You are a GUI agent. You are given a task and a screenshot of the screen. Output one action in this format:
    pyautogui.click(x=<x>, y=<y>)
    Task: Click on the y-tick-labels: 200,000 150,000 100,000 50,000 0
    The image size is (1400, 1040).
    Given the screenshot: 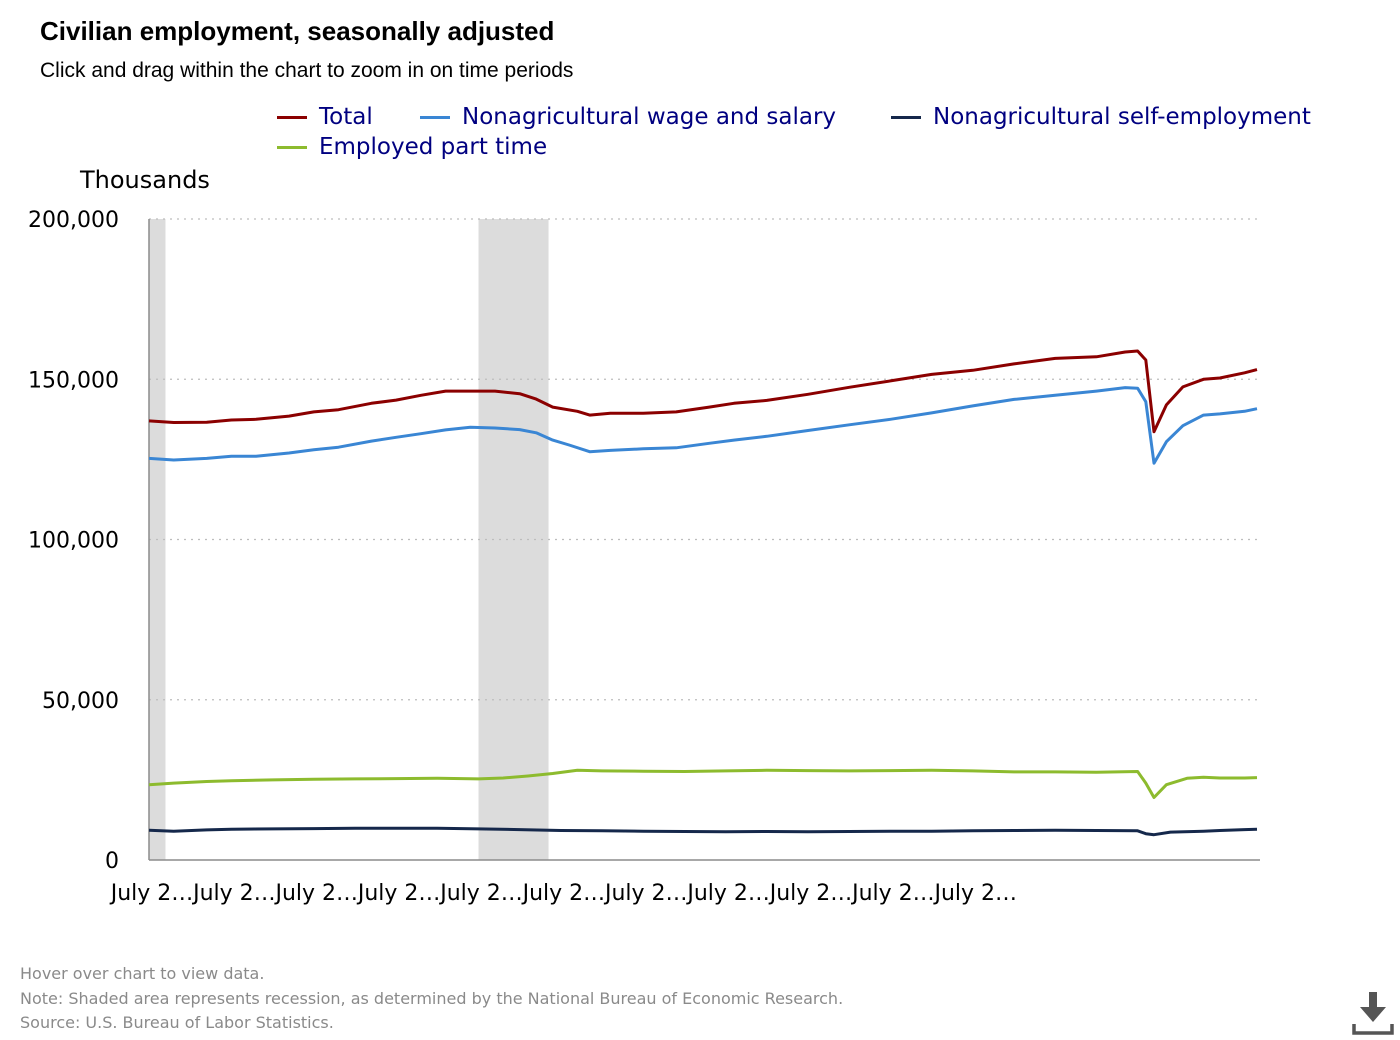 What is the action you would take?
    pyautogui.click(x=73, y=541)
    